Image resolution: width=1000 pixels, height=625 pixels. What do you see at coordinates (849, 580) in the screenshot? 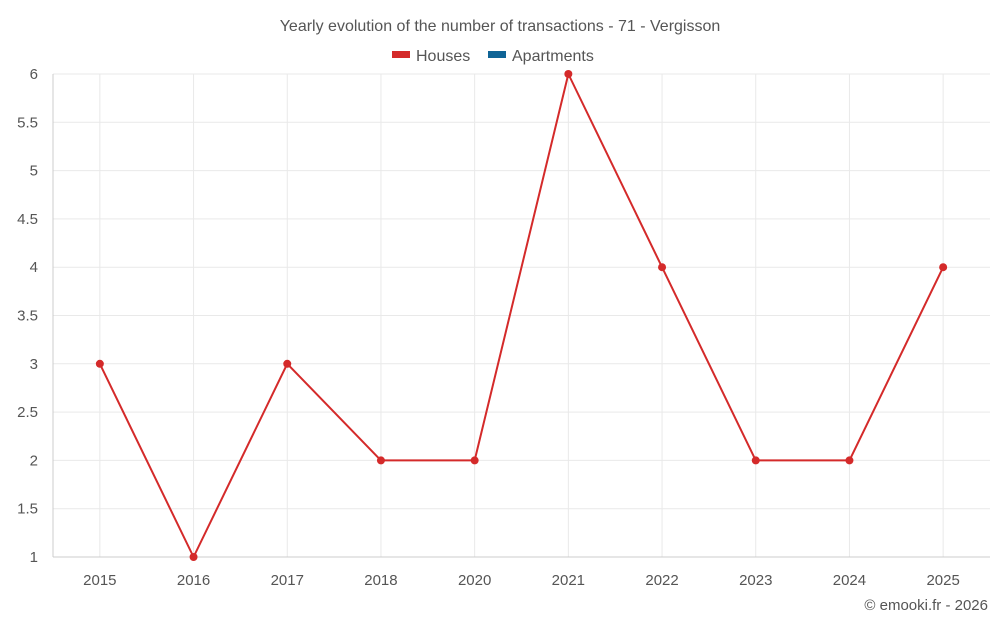
I see `x-tick-label: 2024` at bounding box center [849, 580].